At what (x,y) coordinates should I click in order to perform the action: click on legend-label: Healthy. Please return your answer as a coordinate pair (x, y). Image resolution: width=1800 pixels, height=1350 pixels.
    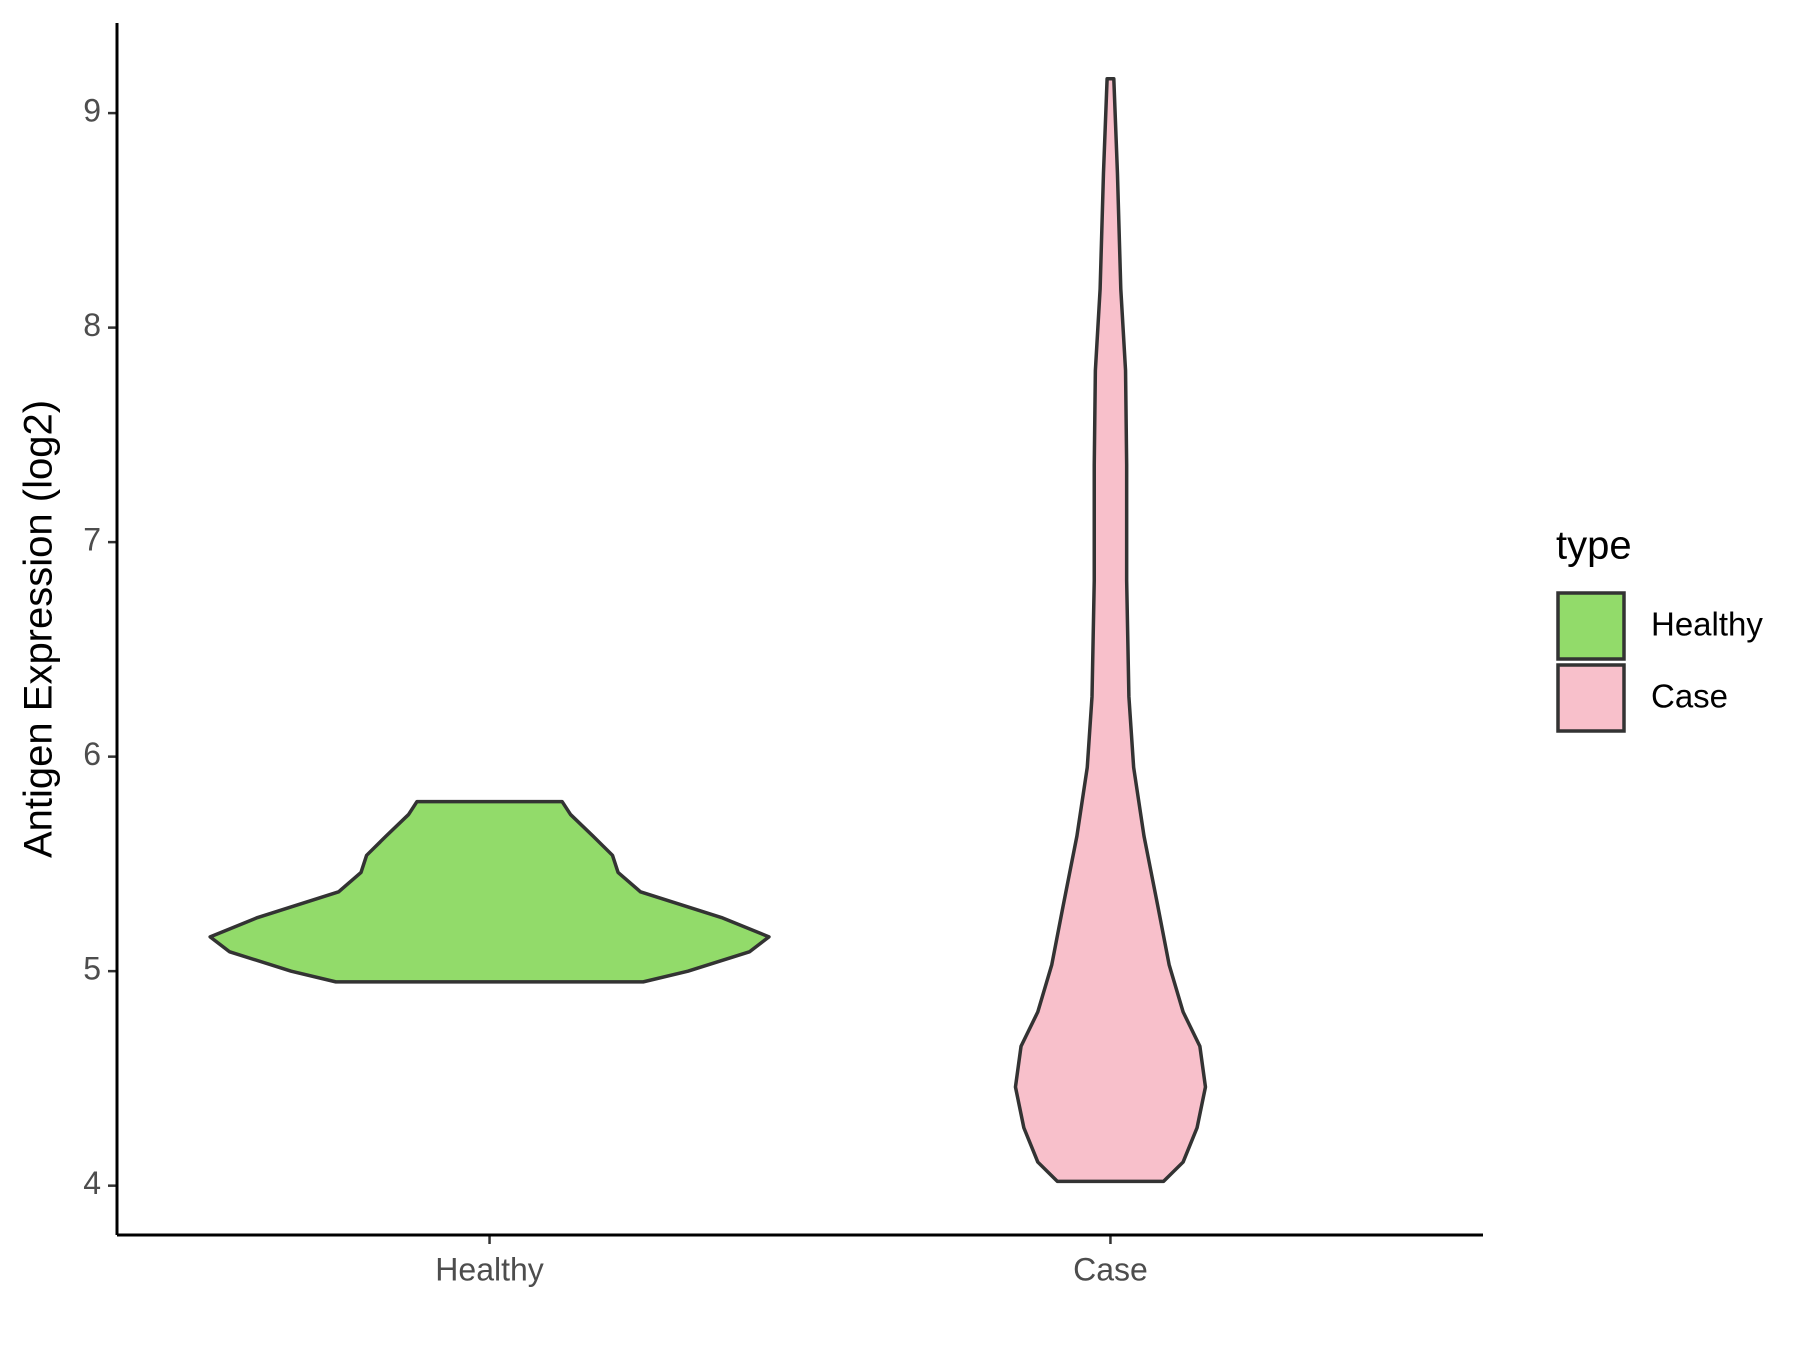
    Looking at the image, I should click on (1707, 624).